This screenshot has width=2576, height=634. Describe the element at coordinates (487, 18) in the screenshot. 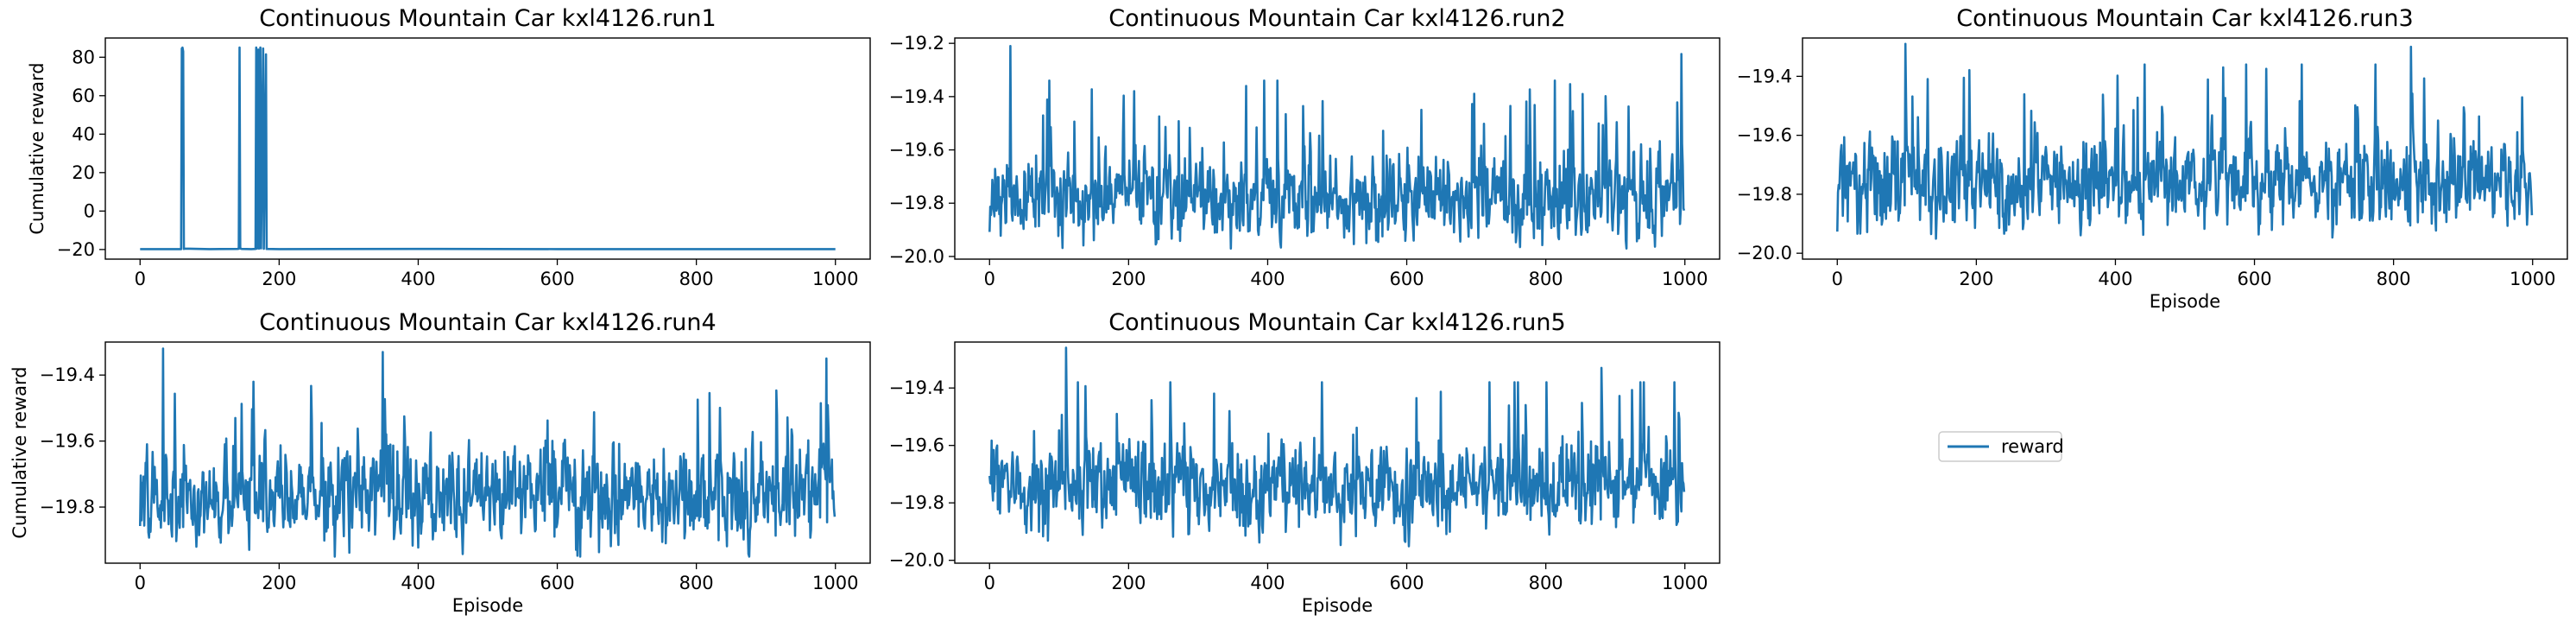

I see `subplot-title: Continuous Mountain Car kxl4126.run1` at that location.